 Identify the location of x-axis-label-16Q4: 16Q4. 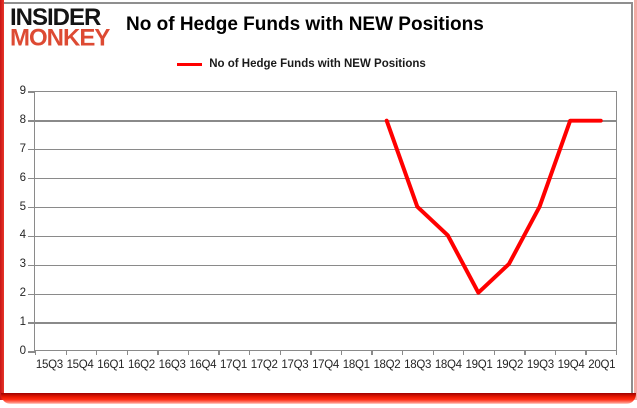
(203, 365).